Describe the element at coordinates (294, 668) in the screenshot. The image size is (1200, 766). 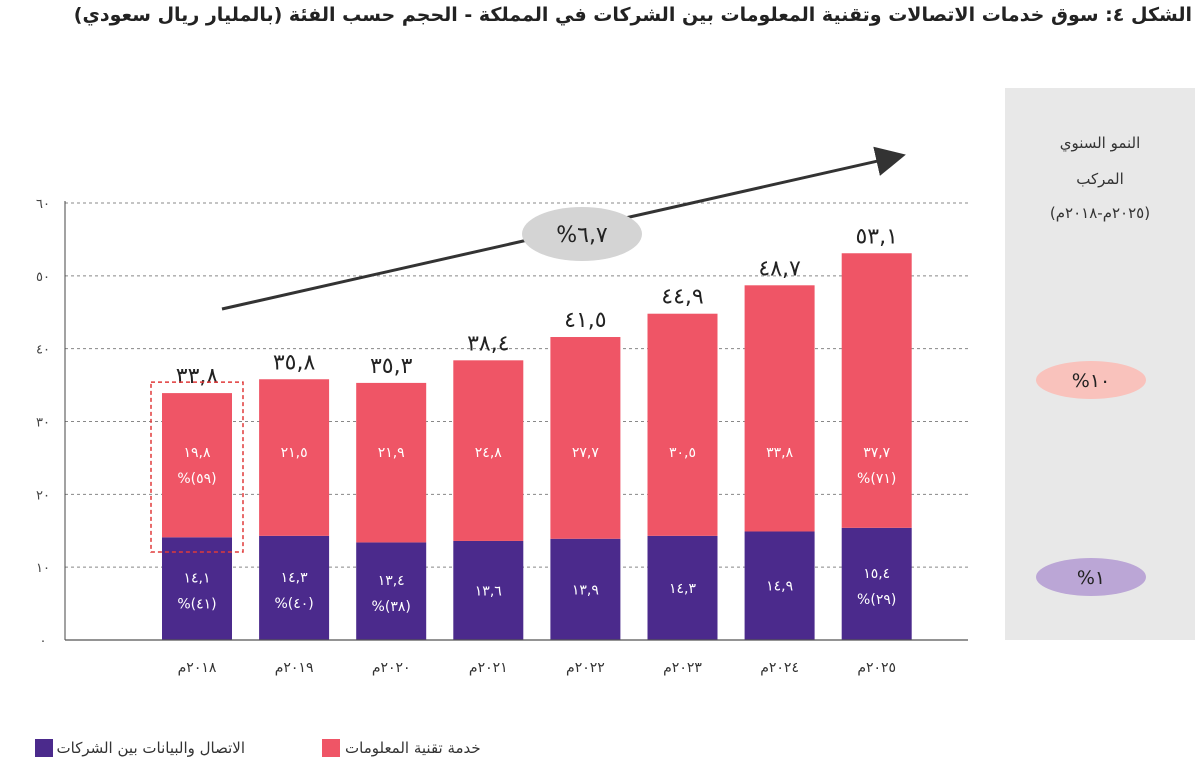
I see `x-tick-label: ٢٠١٩م` at that location.